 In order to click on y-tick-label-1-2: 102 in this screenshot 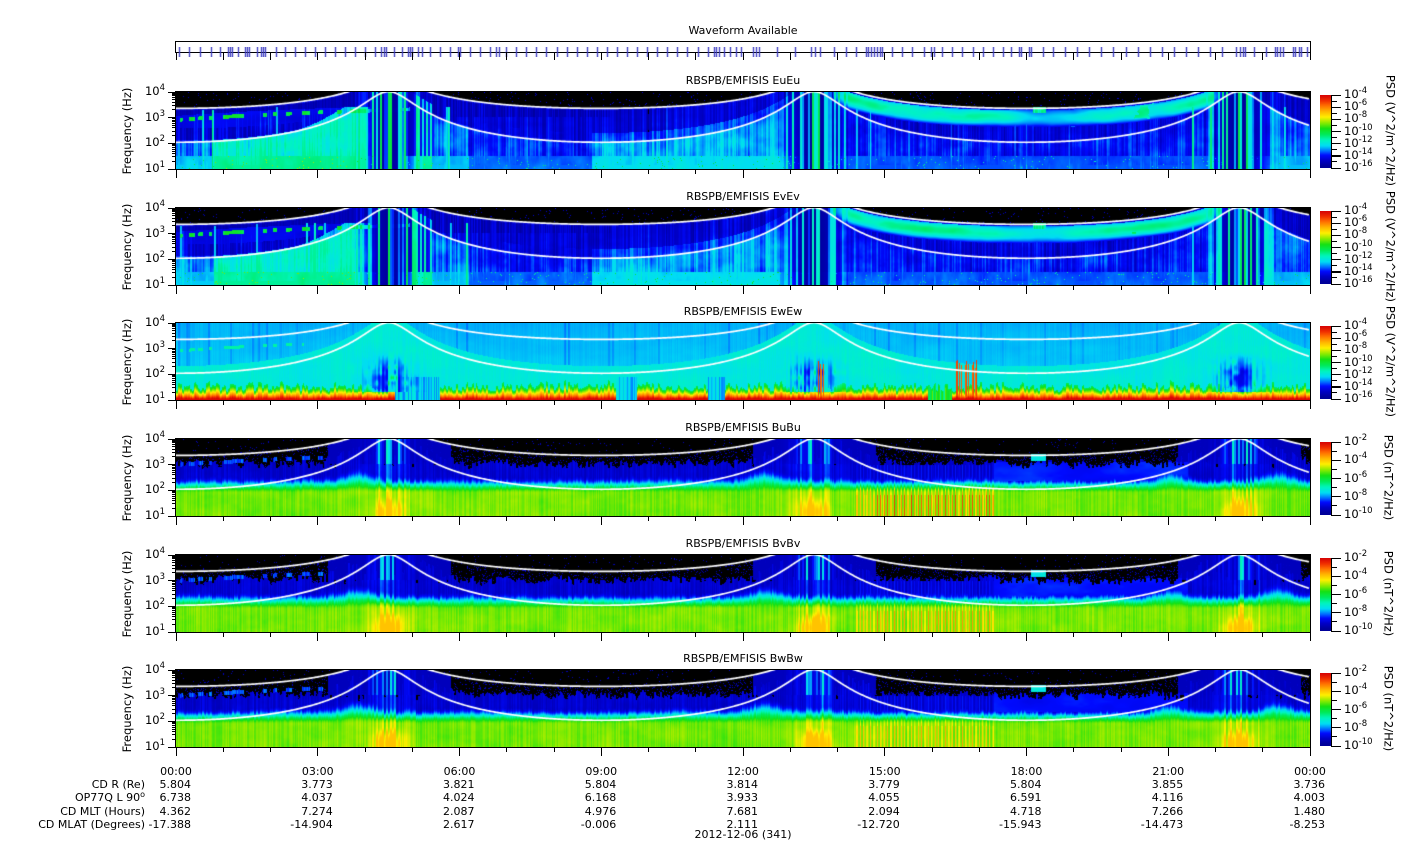, I will do `click(148, 142)`.